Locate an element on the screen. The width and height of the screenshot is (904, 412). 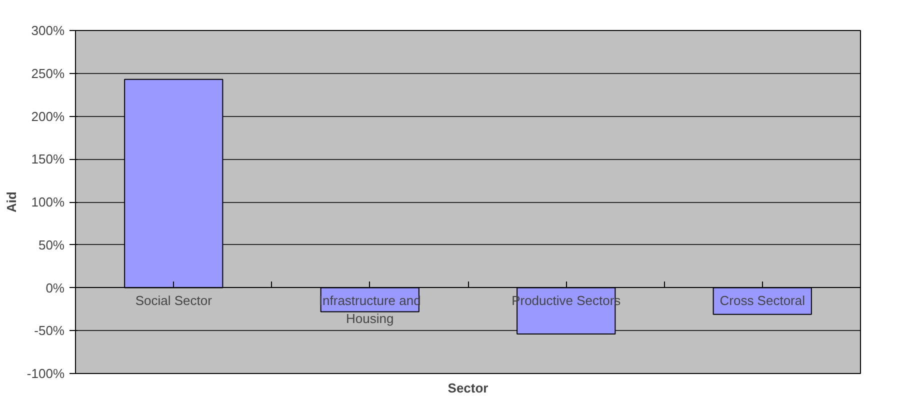
x-tick-label: Social Sector is located at coordinates (174, 300).